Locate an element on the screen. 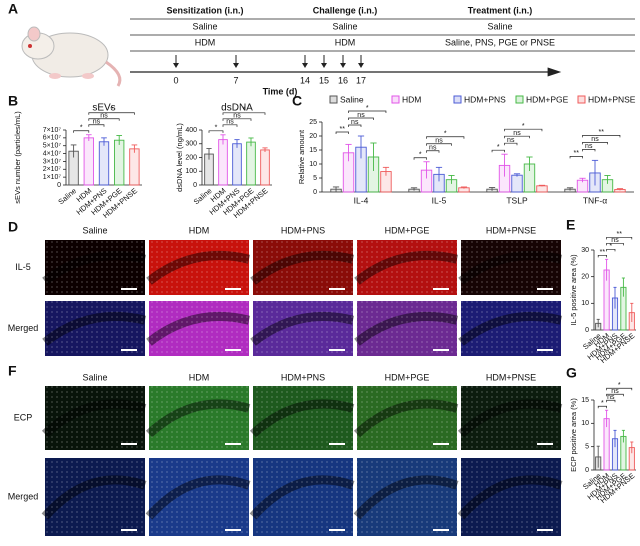  x-tick-label: IL-4 is located at coordinates (361, 200).